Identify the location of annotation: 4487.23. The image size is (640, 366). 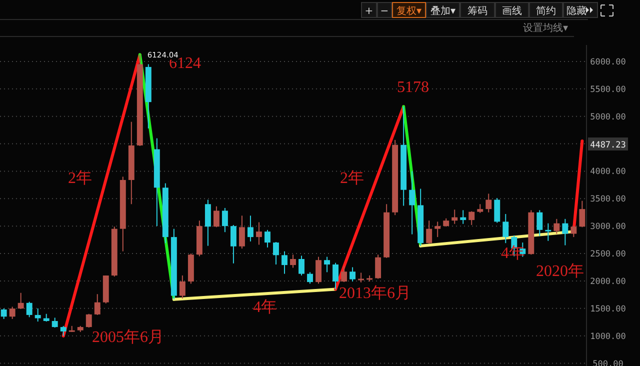
(608, 145).